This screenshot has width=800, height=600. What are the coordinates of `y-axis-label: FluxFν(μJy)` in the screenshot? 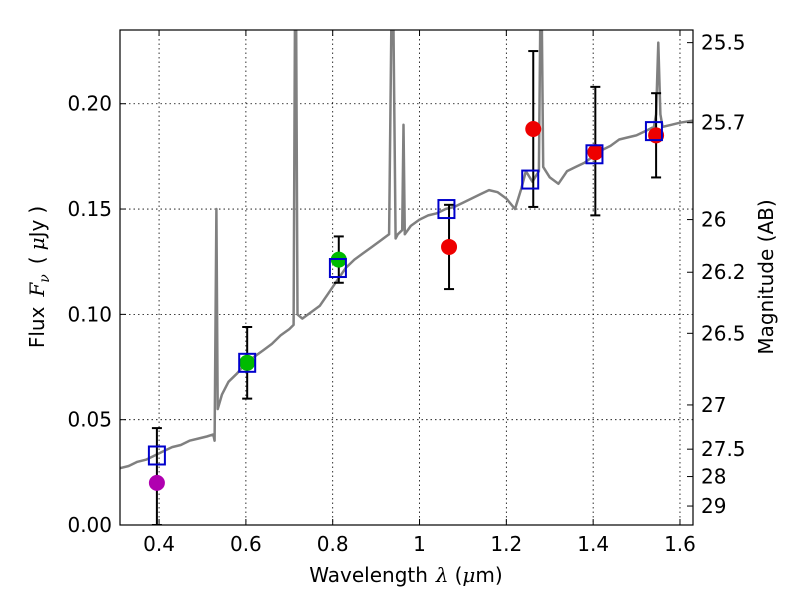 It's located at (39, 277).